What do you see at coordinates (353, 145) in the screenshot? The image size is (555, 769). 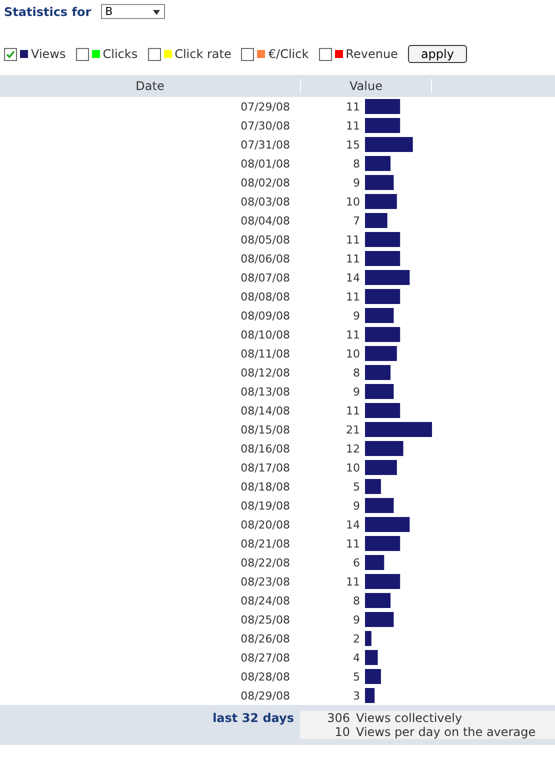 I see `data-label: 15` at bounding box center [353, 145].